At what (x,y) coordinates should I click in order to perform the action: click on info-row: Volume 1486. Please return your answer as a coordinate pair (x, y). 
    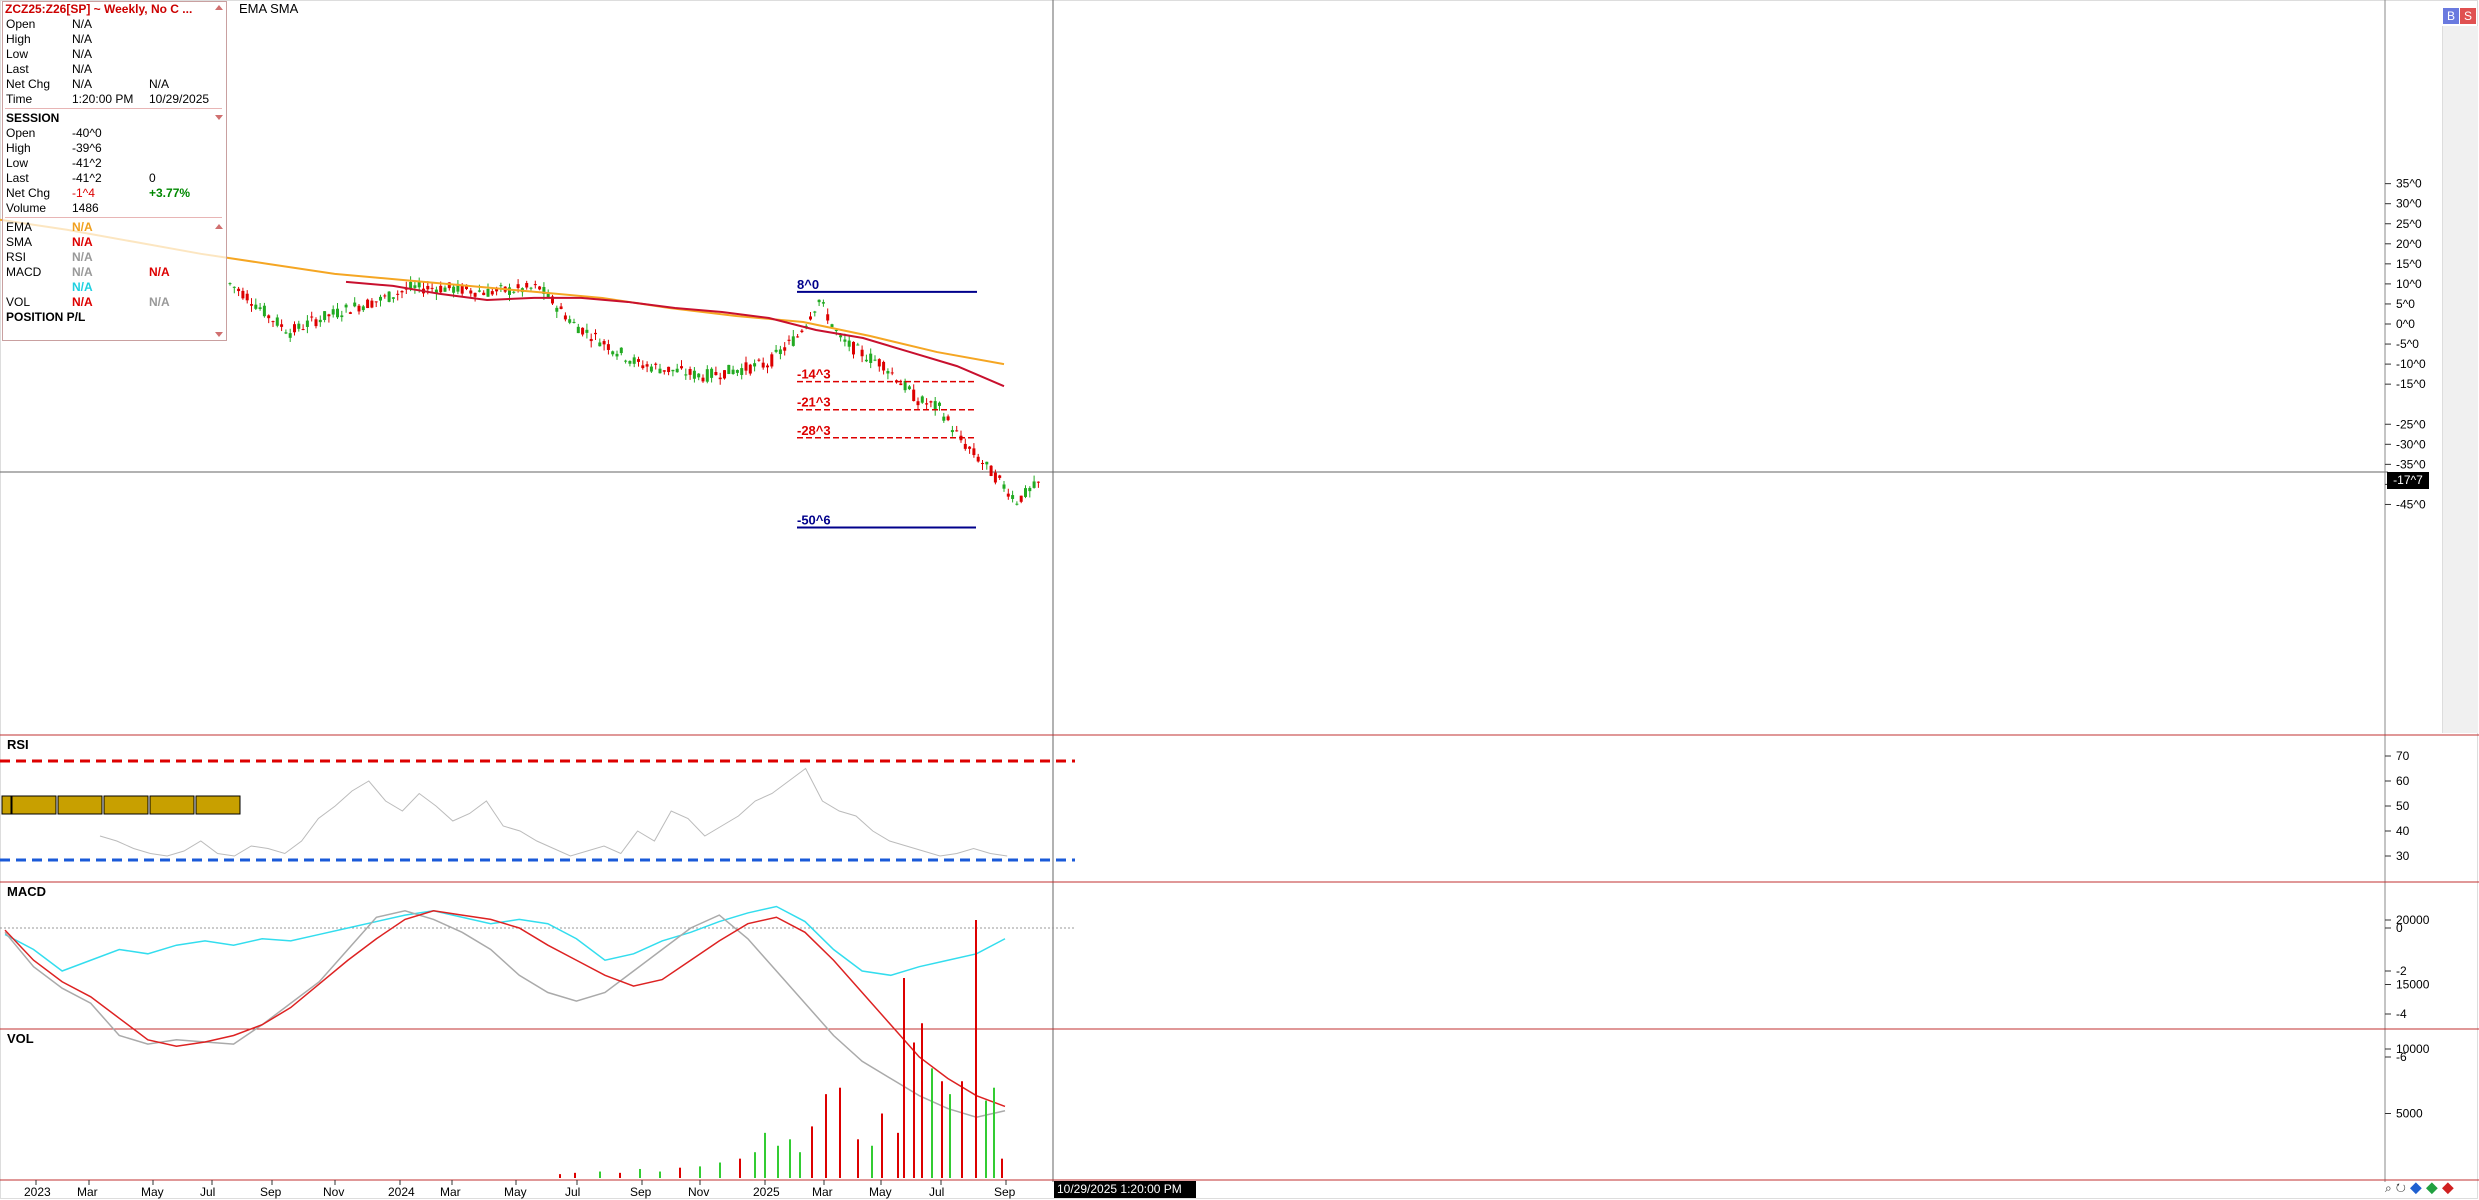
    Looking at the image, I should click on (114, 208).